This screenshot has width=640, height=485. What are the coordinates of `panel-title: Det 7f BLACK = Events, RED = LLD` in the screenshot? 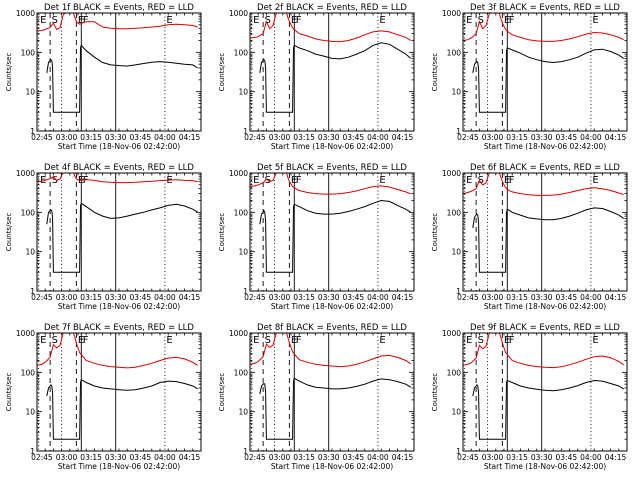 It's located at (119, 328).